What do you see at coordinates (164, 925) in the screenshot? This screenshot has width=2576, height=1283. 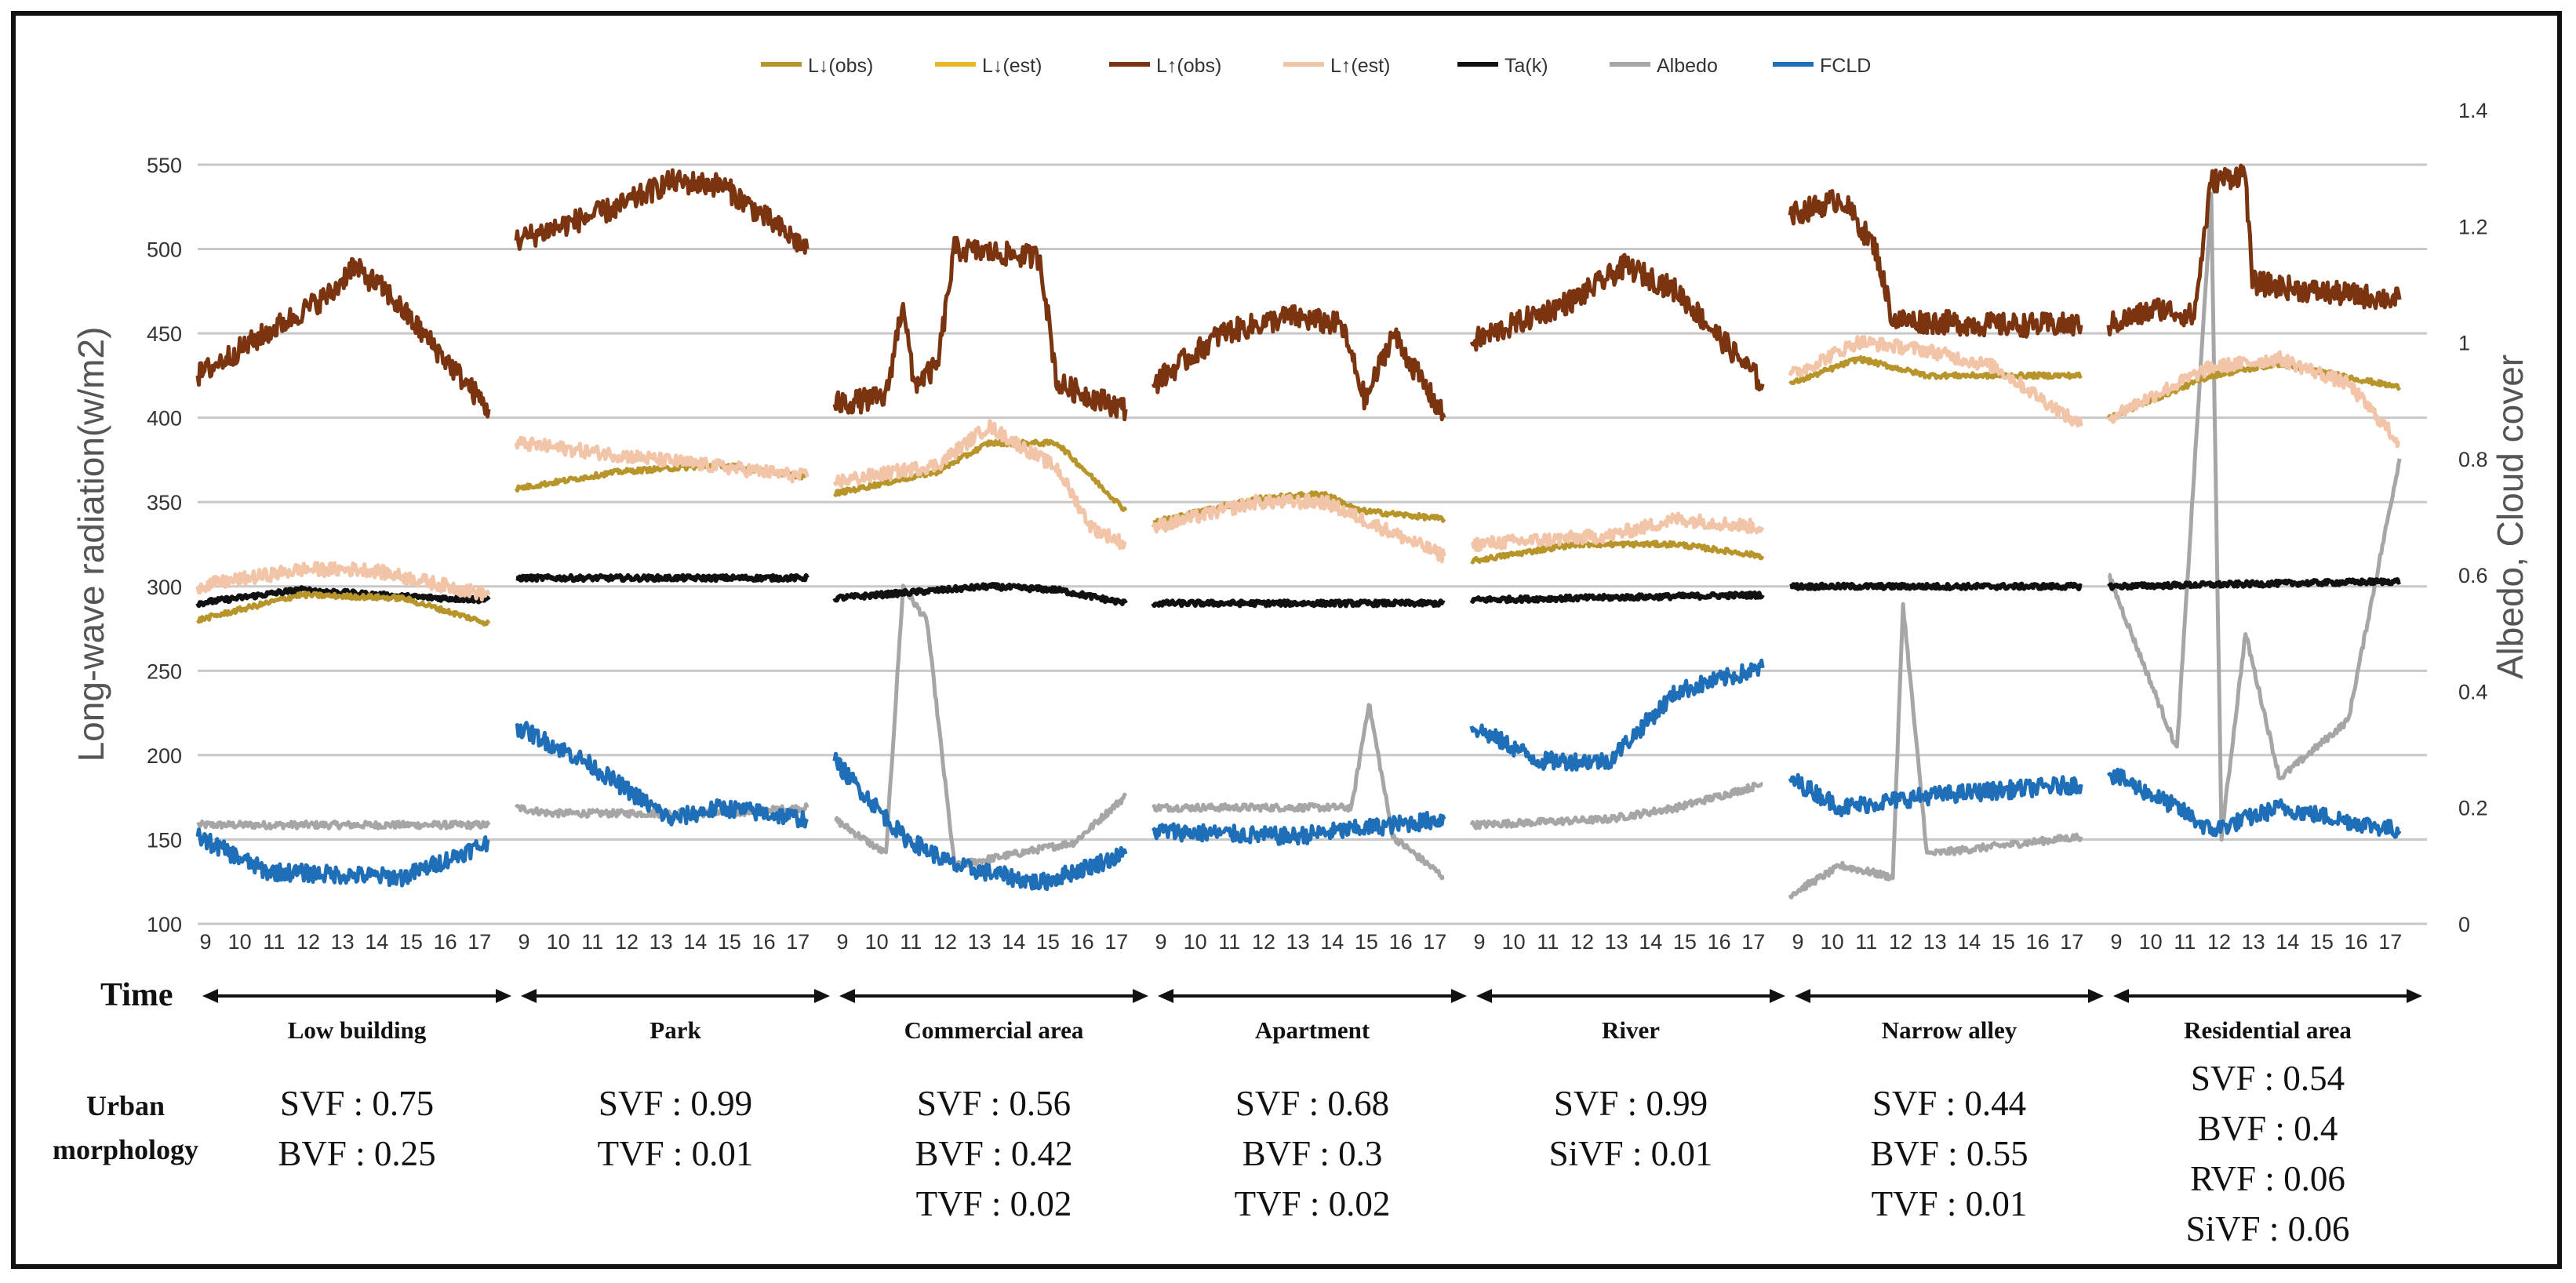 I see `y-left-tick-label: 100` at bounding box center [164, 925].